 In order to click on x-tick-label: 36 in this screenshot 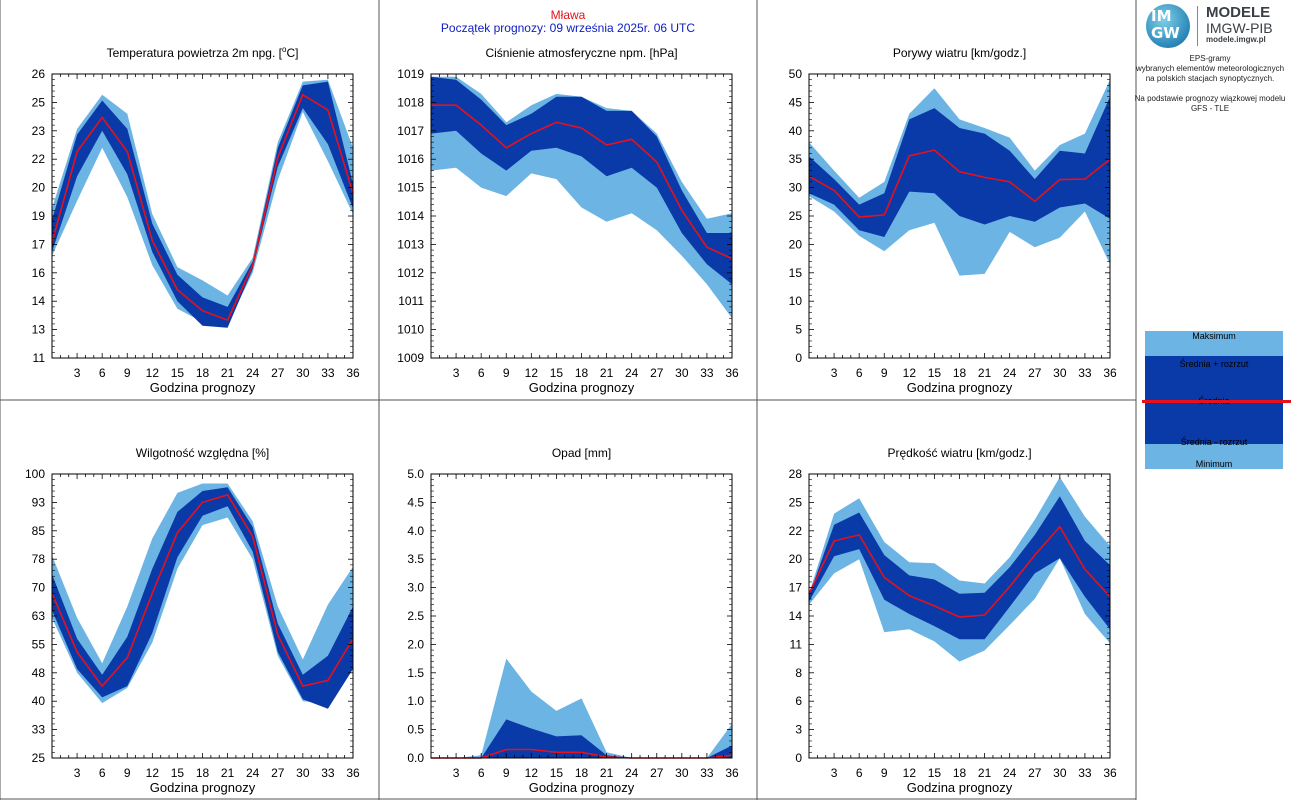, I will do `click(1110, 373)`.